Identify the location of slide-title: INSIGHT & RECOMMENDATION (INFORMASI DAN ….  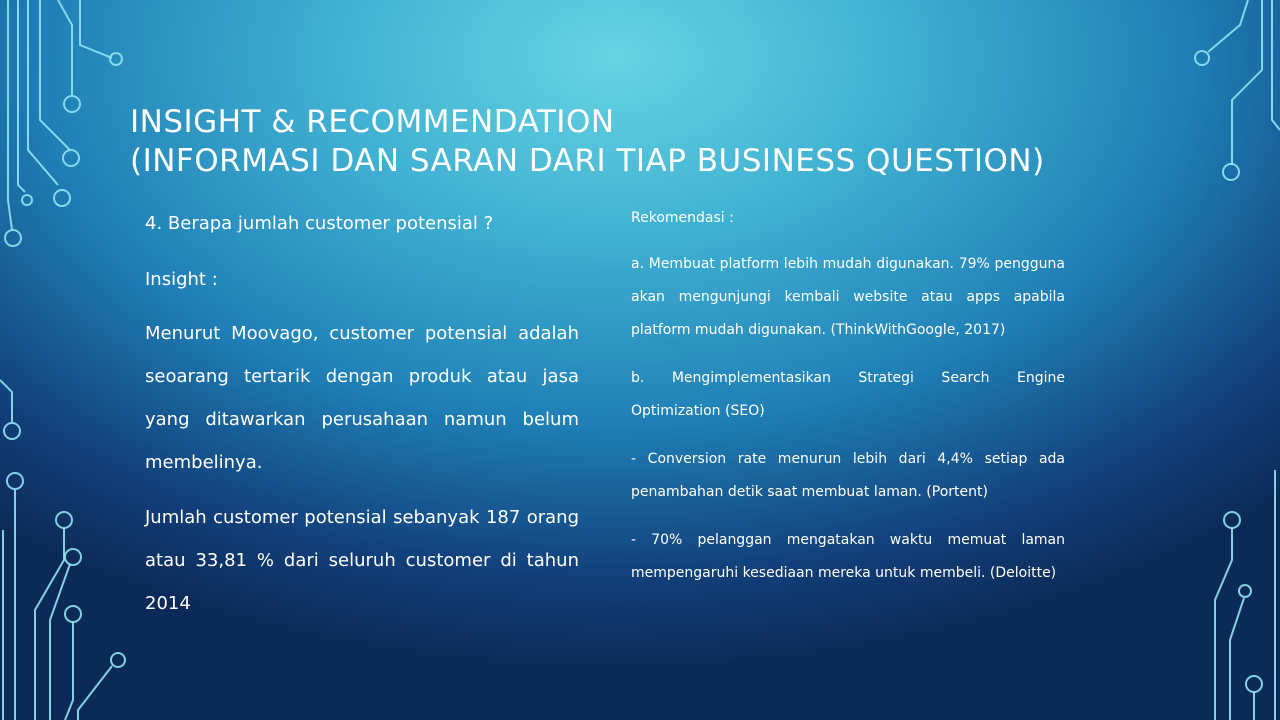
(630, 142).